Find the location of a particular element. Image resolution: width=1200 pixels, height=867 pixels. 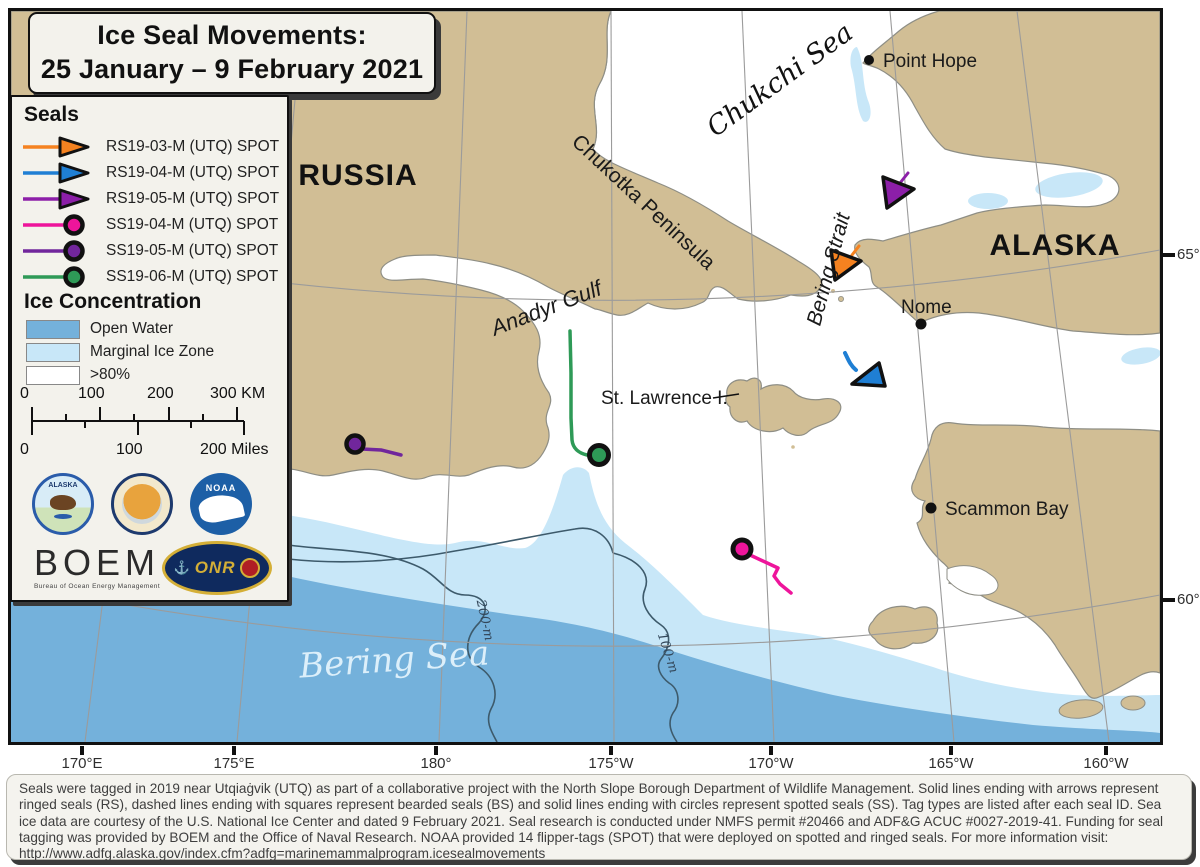

label-nome: Nome is located at coordinates (926, 307).